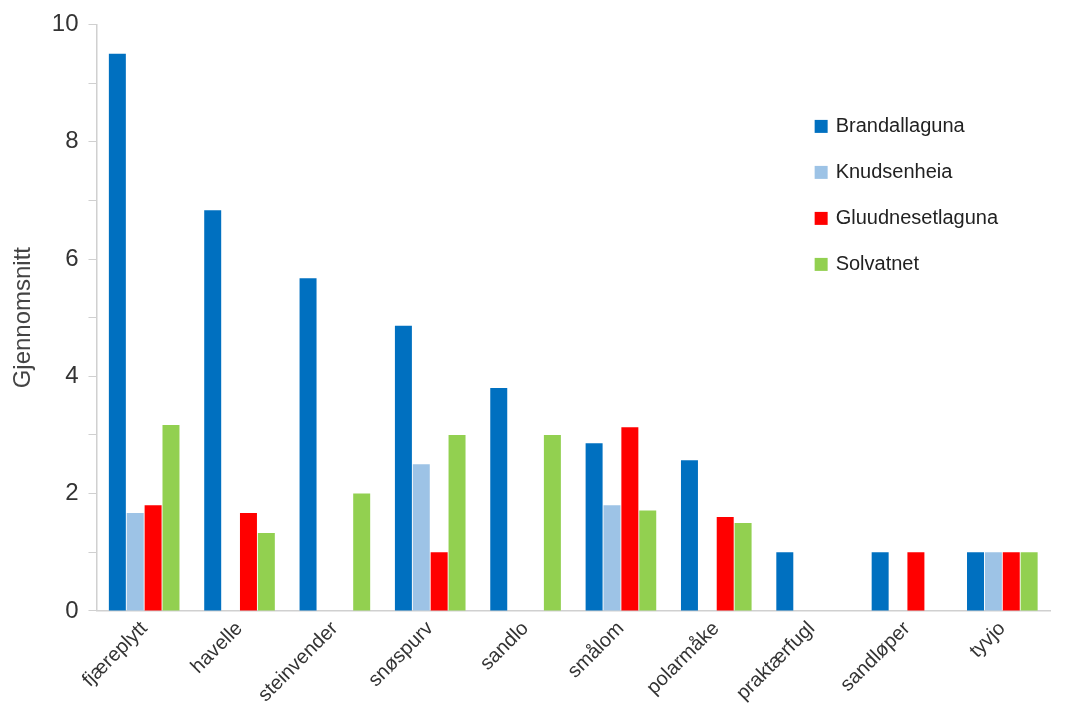 The width and height of the screenshot is (1070, 718). Describe the element at coordinates (72, 257) in the screenshot. I see `y-tick-label: 6` at that location.